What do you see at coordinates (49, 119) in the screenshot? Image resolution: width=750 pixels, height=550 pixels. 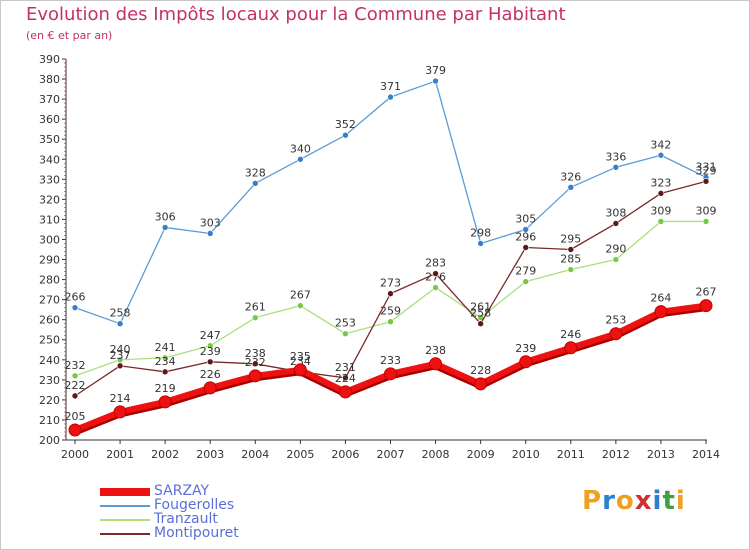 I see `y-tick-label: 360` at bounding box center [49, 119].